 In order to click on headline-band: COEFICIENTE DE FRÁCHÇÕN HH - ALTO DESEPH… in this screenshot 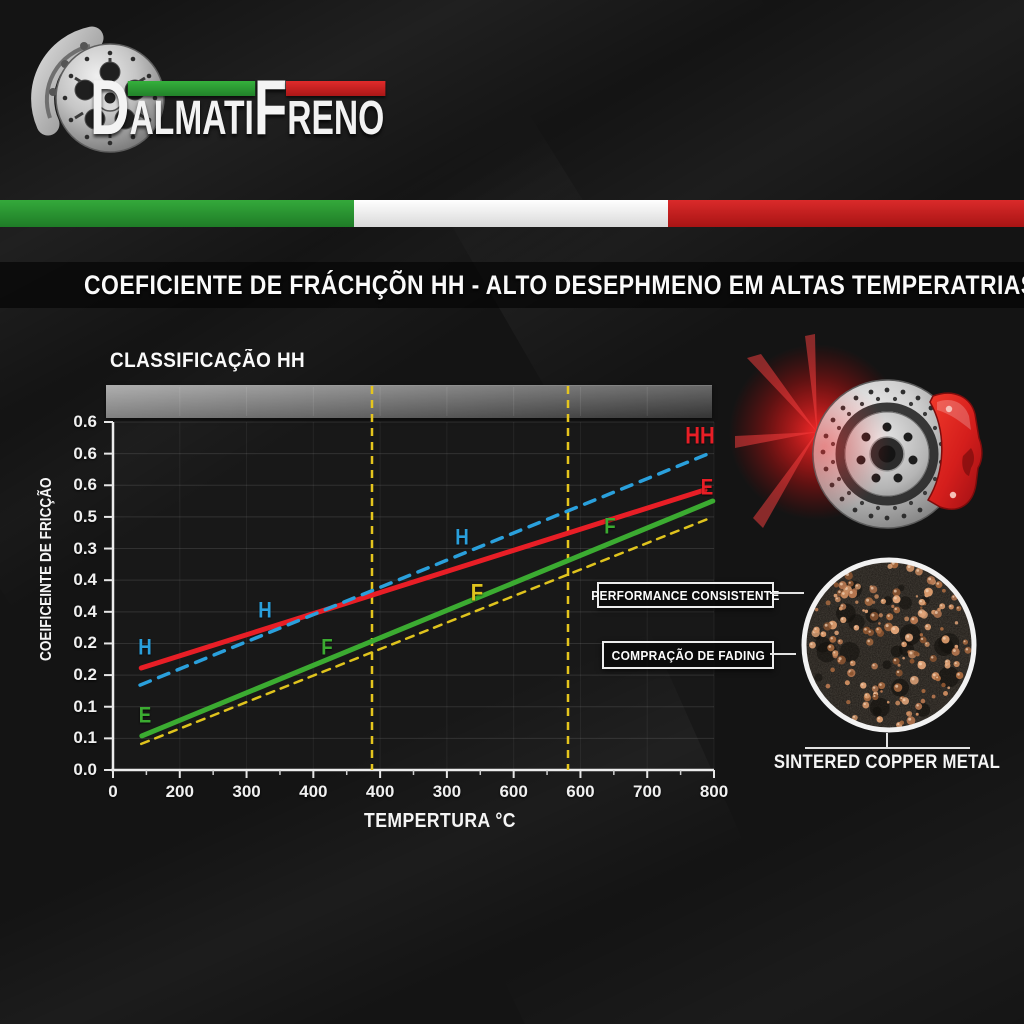, I will do `click(512, 285)`.